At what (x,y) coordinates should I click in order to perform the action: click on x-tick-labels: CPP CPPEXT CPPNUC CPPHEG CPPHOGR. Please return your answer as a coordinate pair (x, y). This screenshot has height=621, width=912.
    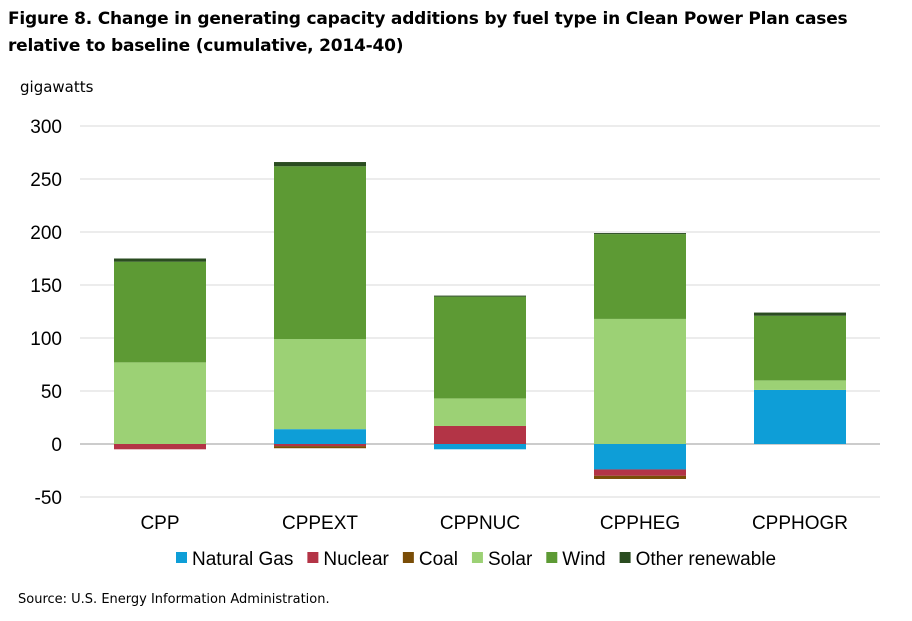
    Looking at the image, I should click on (494, 523).